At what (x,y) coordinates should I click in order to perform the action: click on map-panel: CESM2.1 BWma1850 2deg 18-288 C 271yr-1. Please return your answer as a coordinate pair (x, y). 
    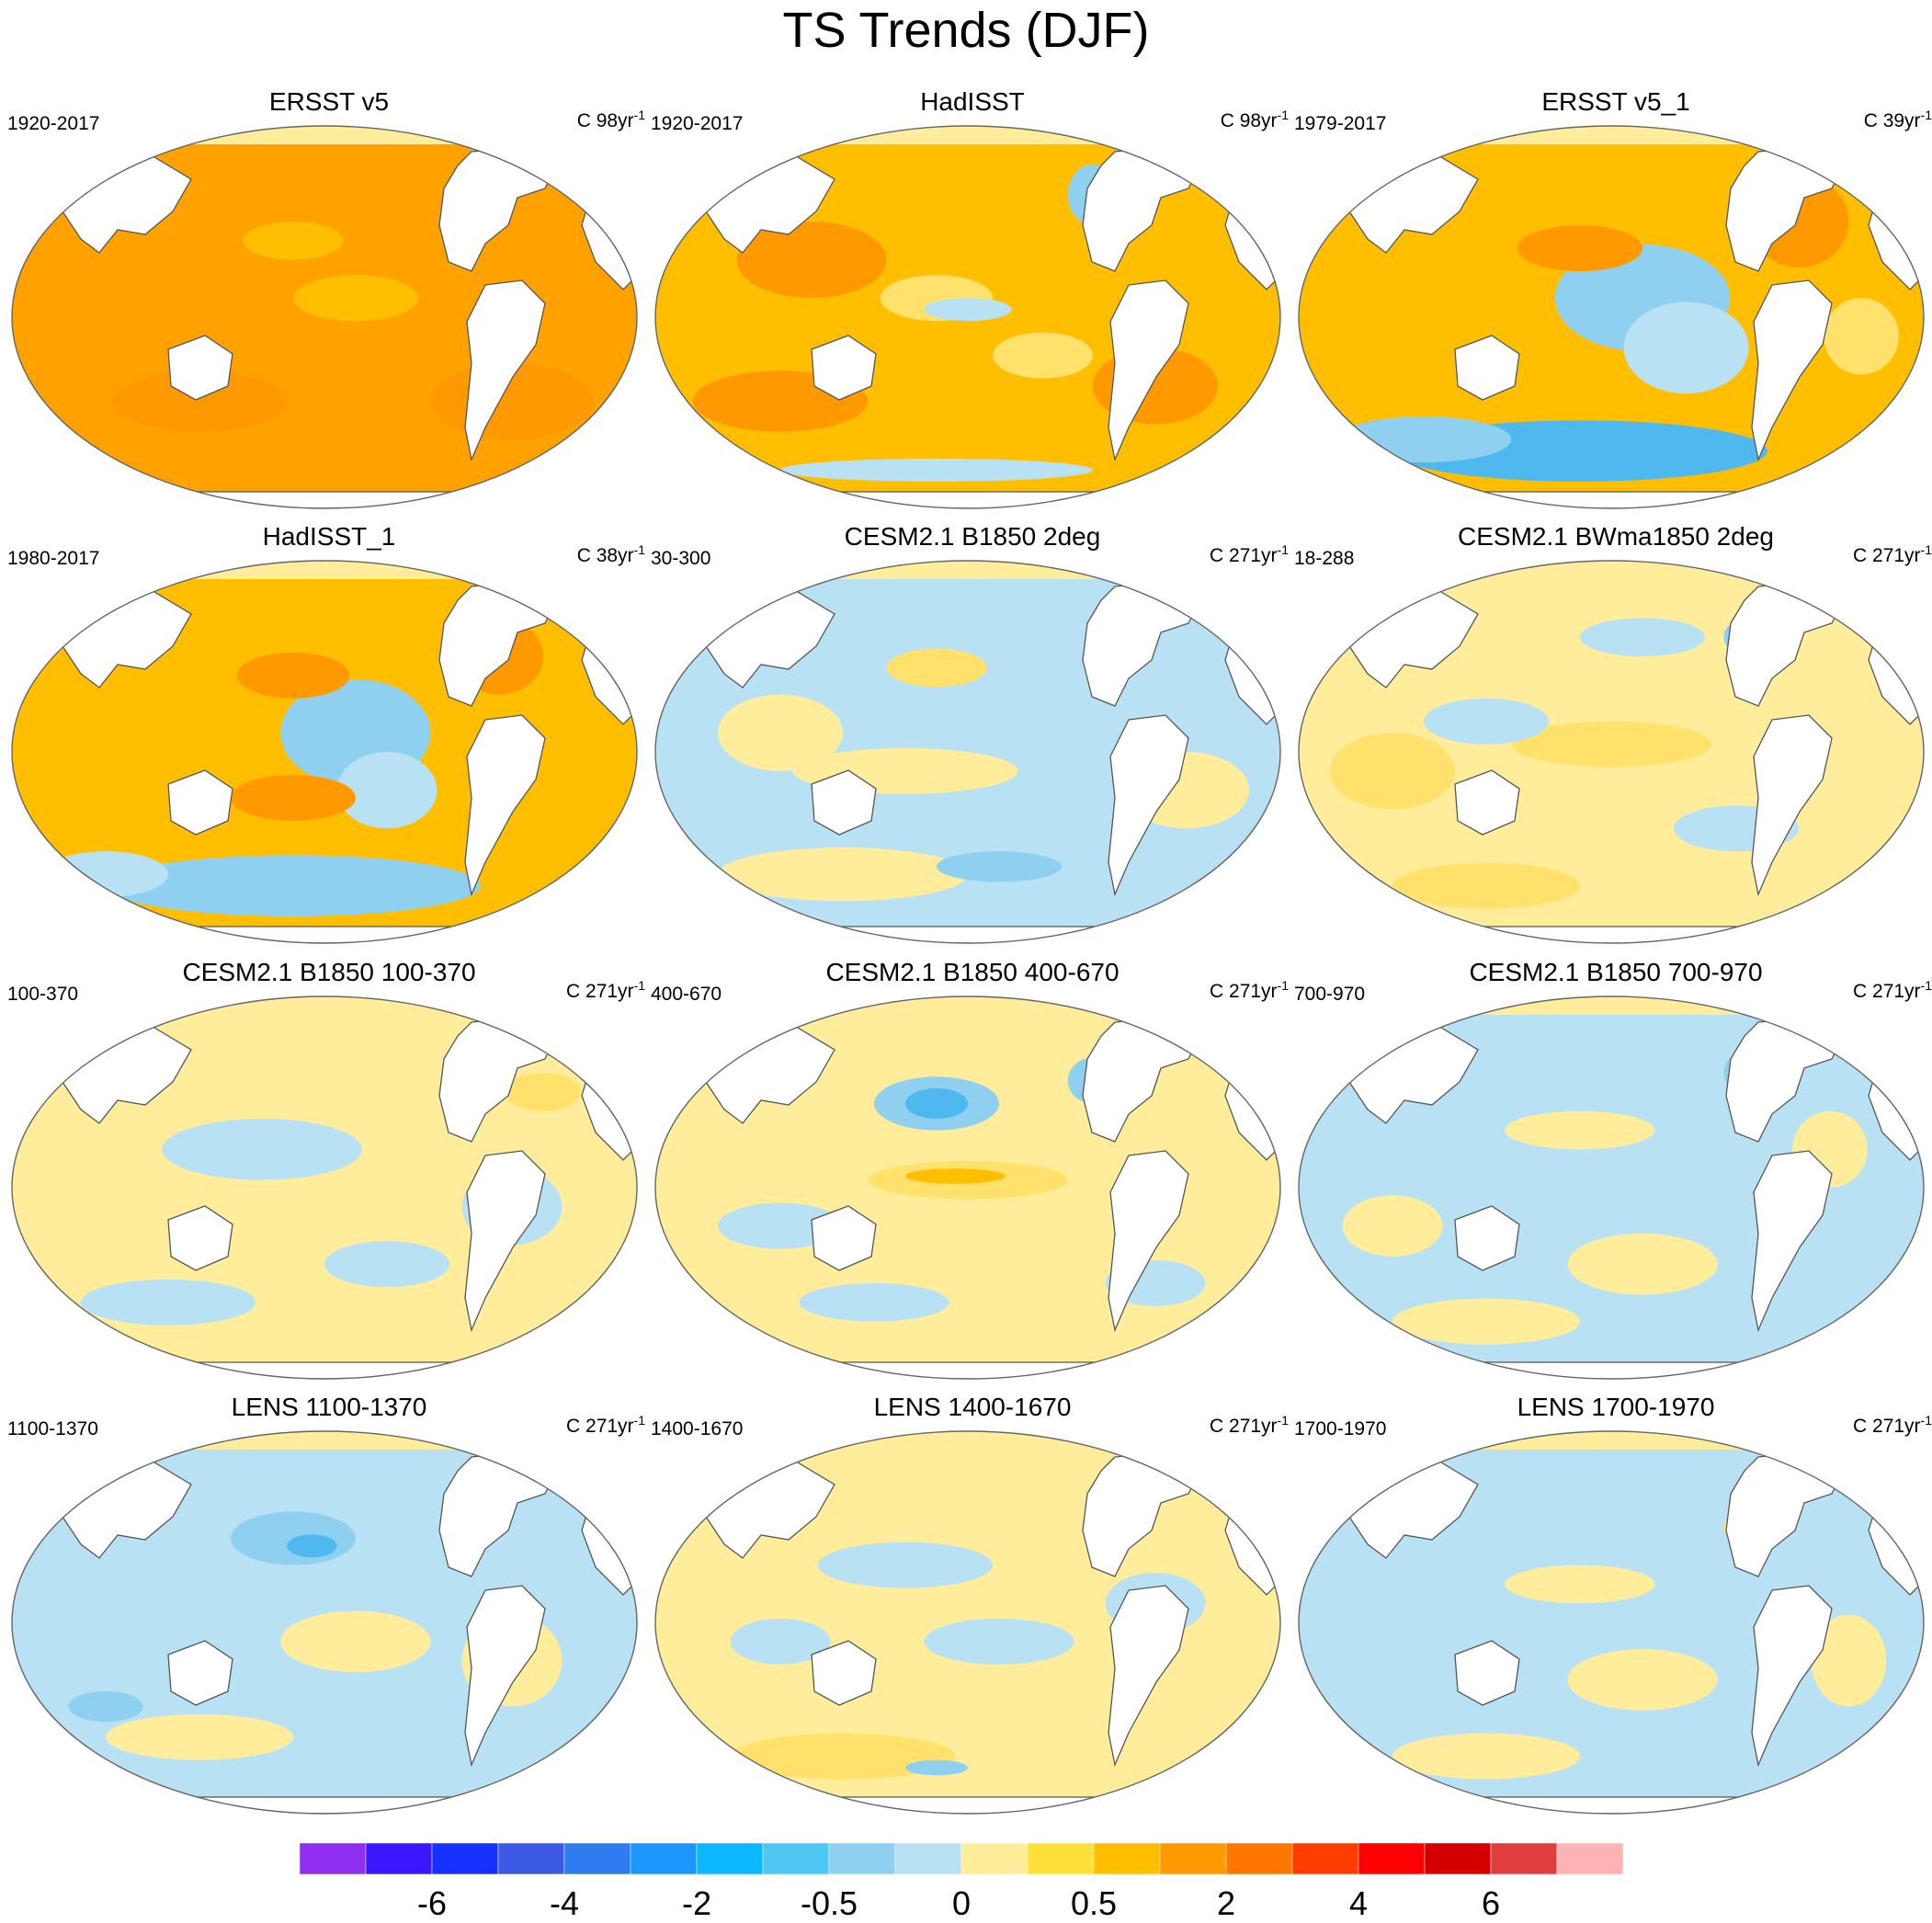
    Looking at the image, I should click on (1613, 738).